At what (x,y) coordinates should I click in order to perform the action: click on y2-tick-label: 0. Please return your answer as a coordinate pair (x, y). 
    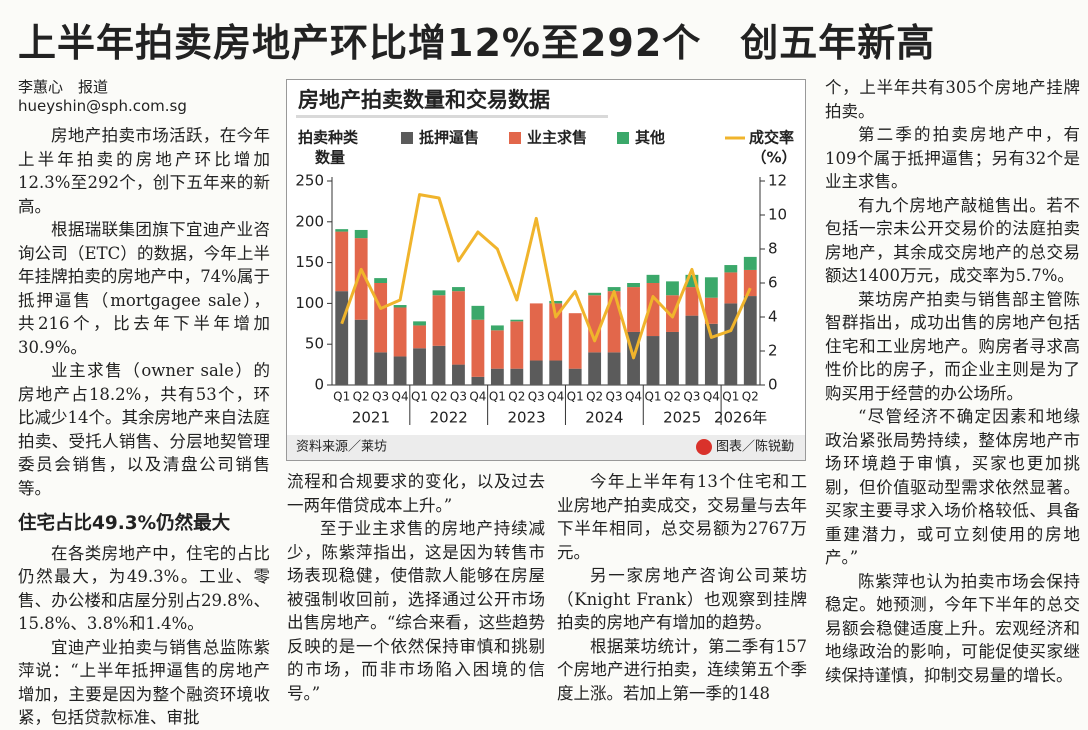
    Looking at the image, I should click on (773, 385).